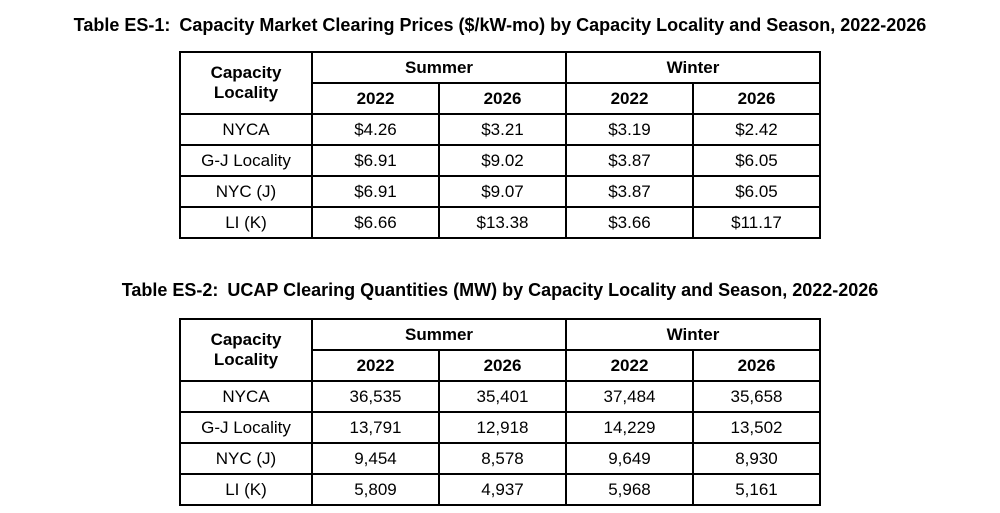 The image size is (1000, 513). I want to click on table-es2-header-row-groups: Capacity Locality Summer Winter, so click(500, 350).